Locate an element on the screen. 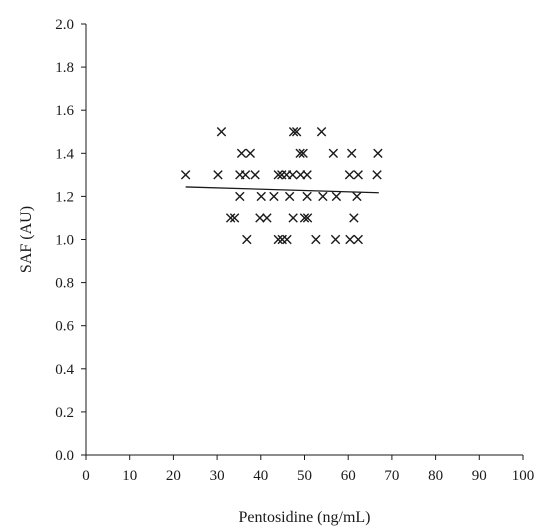 The height and width of the screenshot is (531, 550). x-tick-label: 100 is located at coordinates (523, 476).